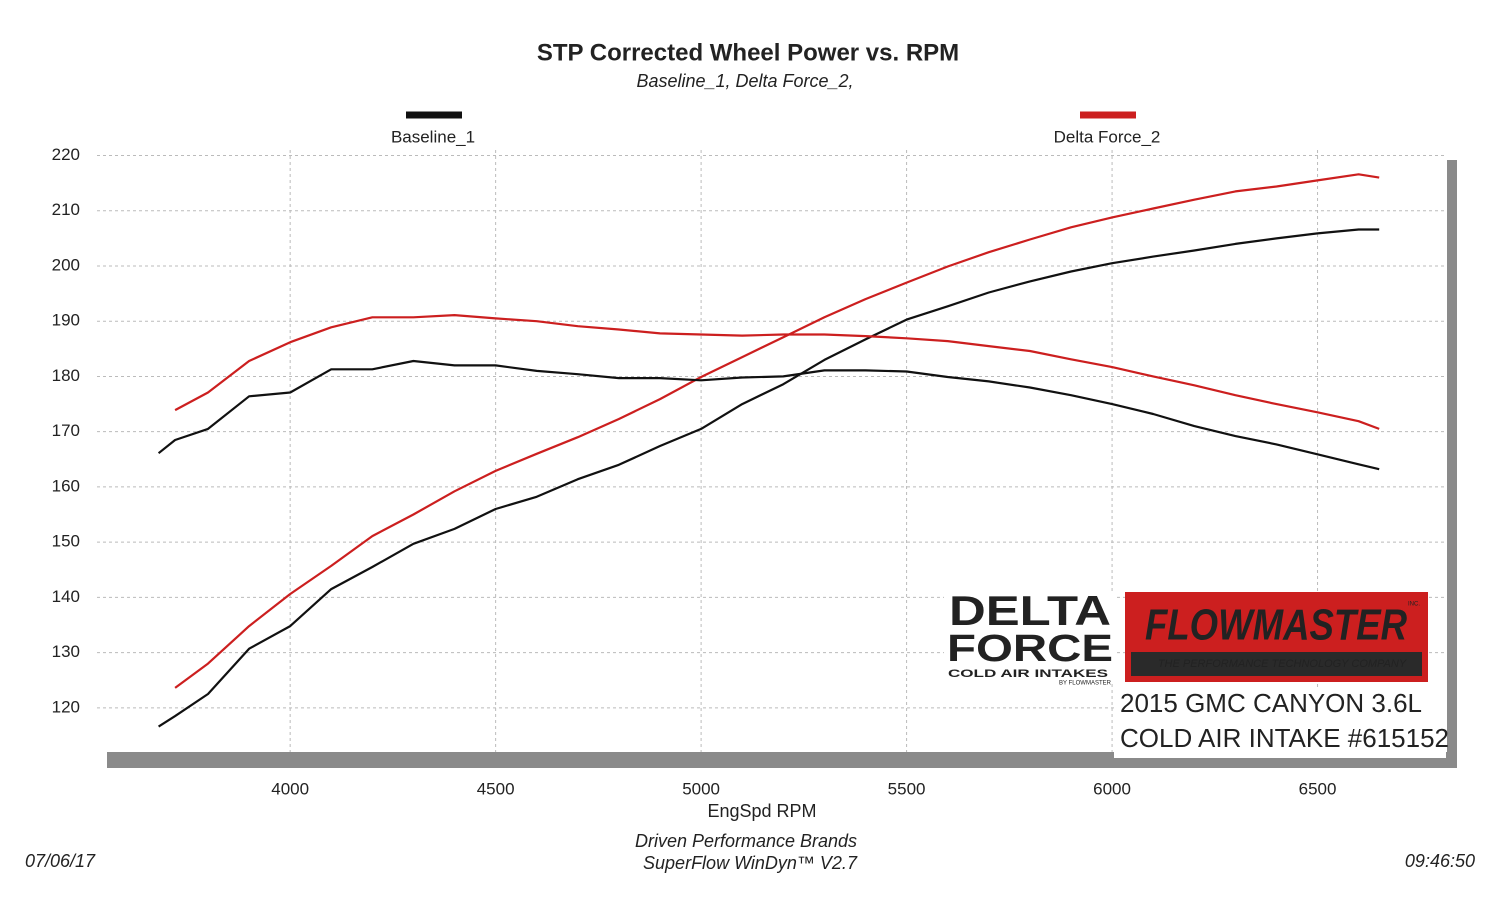  What do you see at coordinates (66, 209) in the screenshot?
I see `y-tick-label: 210` at bounding box center [66, 209].